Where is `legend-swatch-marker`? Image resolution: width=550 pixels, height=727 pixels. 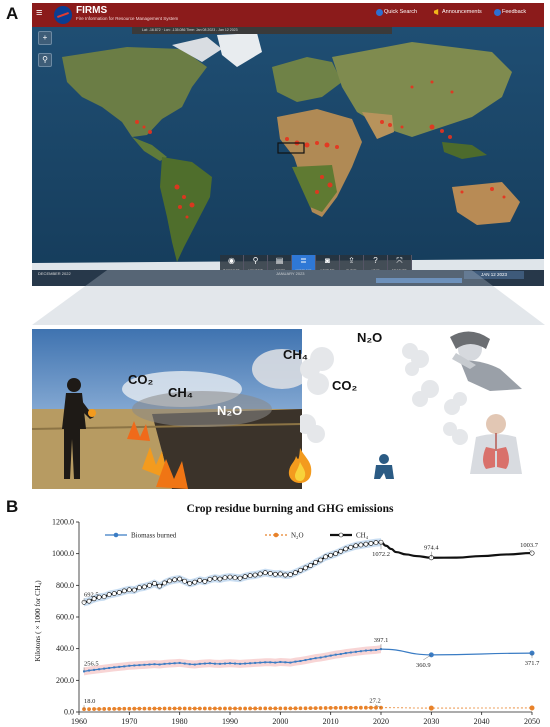 legend-swatch-marker is located at coordinates (276, 535).